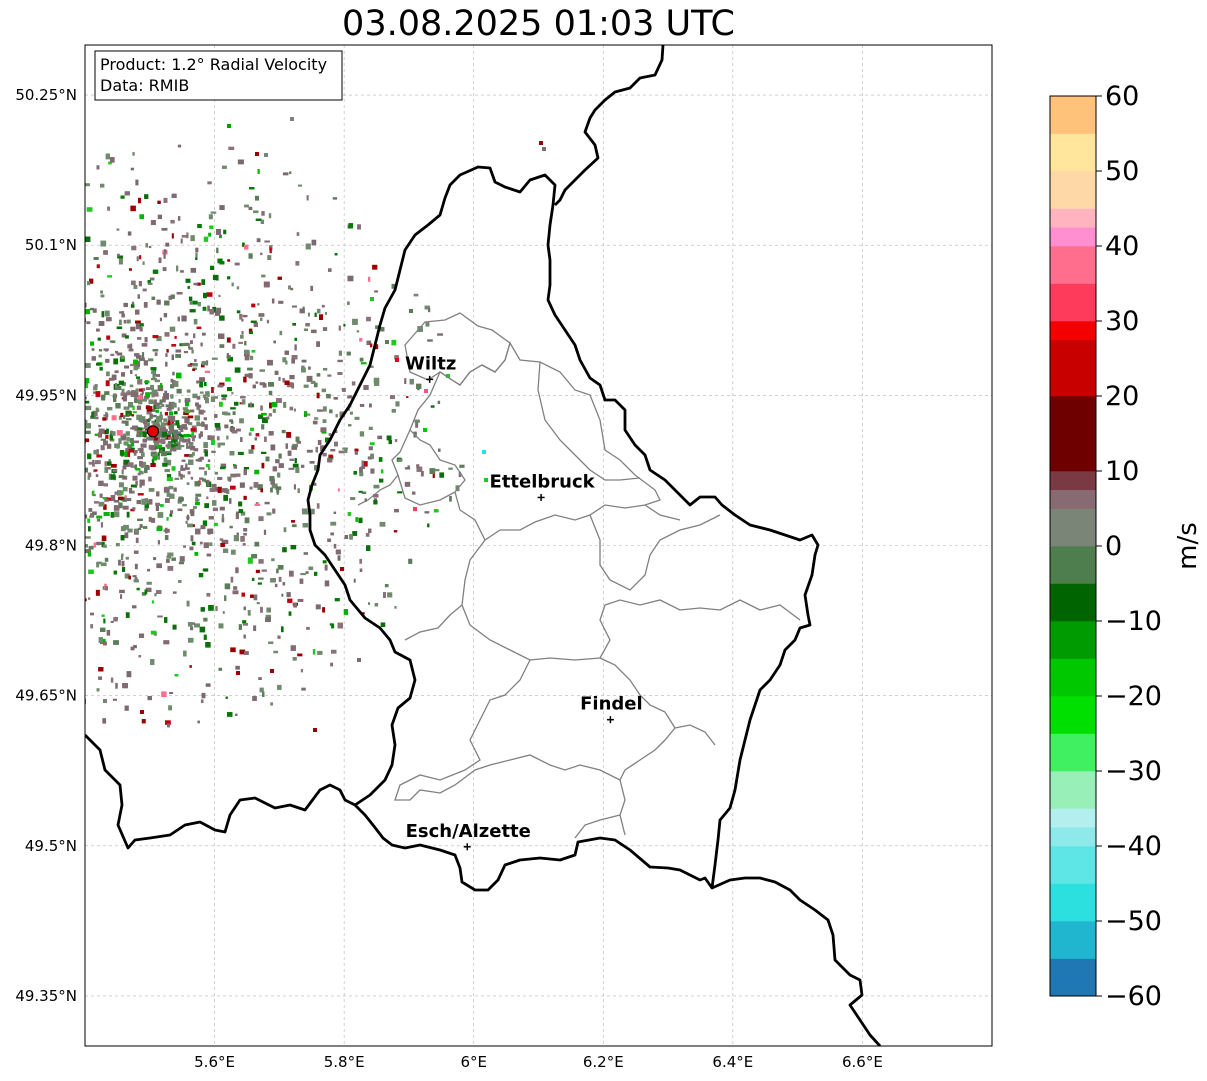  Describe the element at coordinates (609, 125) in the screenshot. I see `germany-border` at that location.